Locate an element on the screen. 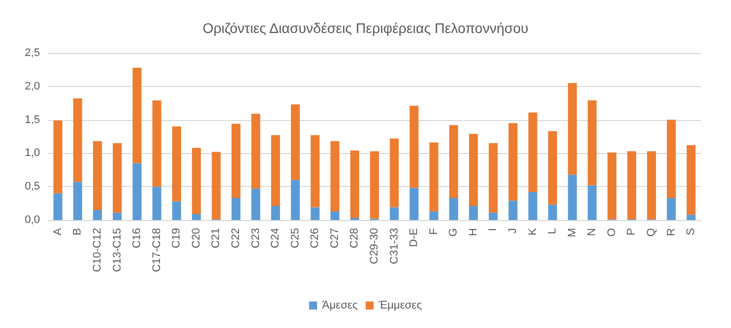 Image resolution: width=731 pixels, height=328 pixels. x-tick-label: J is located at coordinates (513, 231).